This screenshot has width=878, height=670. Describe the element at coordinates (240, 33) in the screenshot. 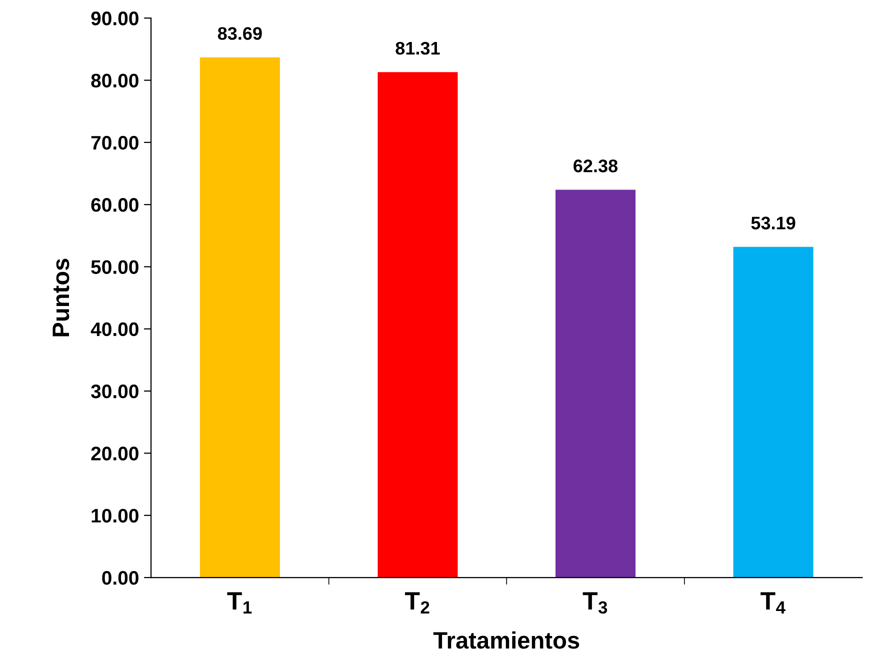

I see `data-label: 83.69` at that location.